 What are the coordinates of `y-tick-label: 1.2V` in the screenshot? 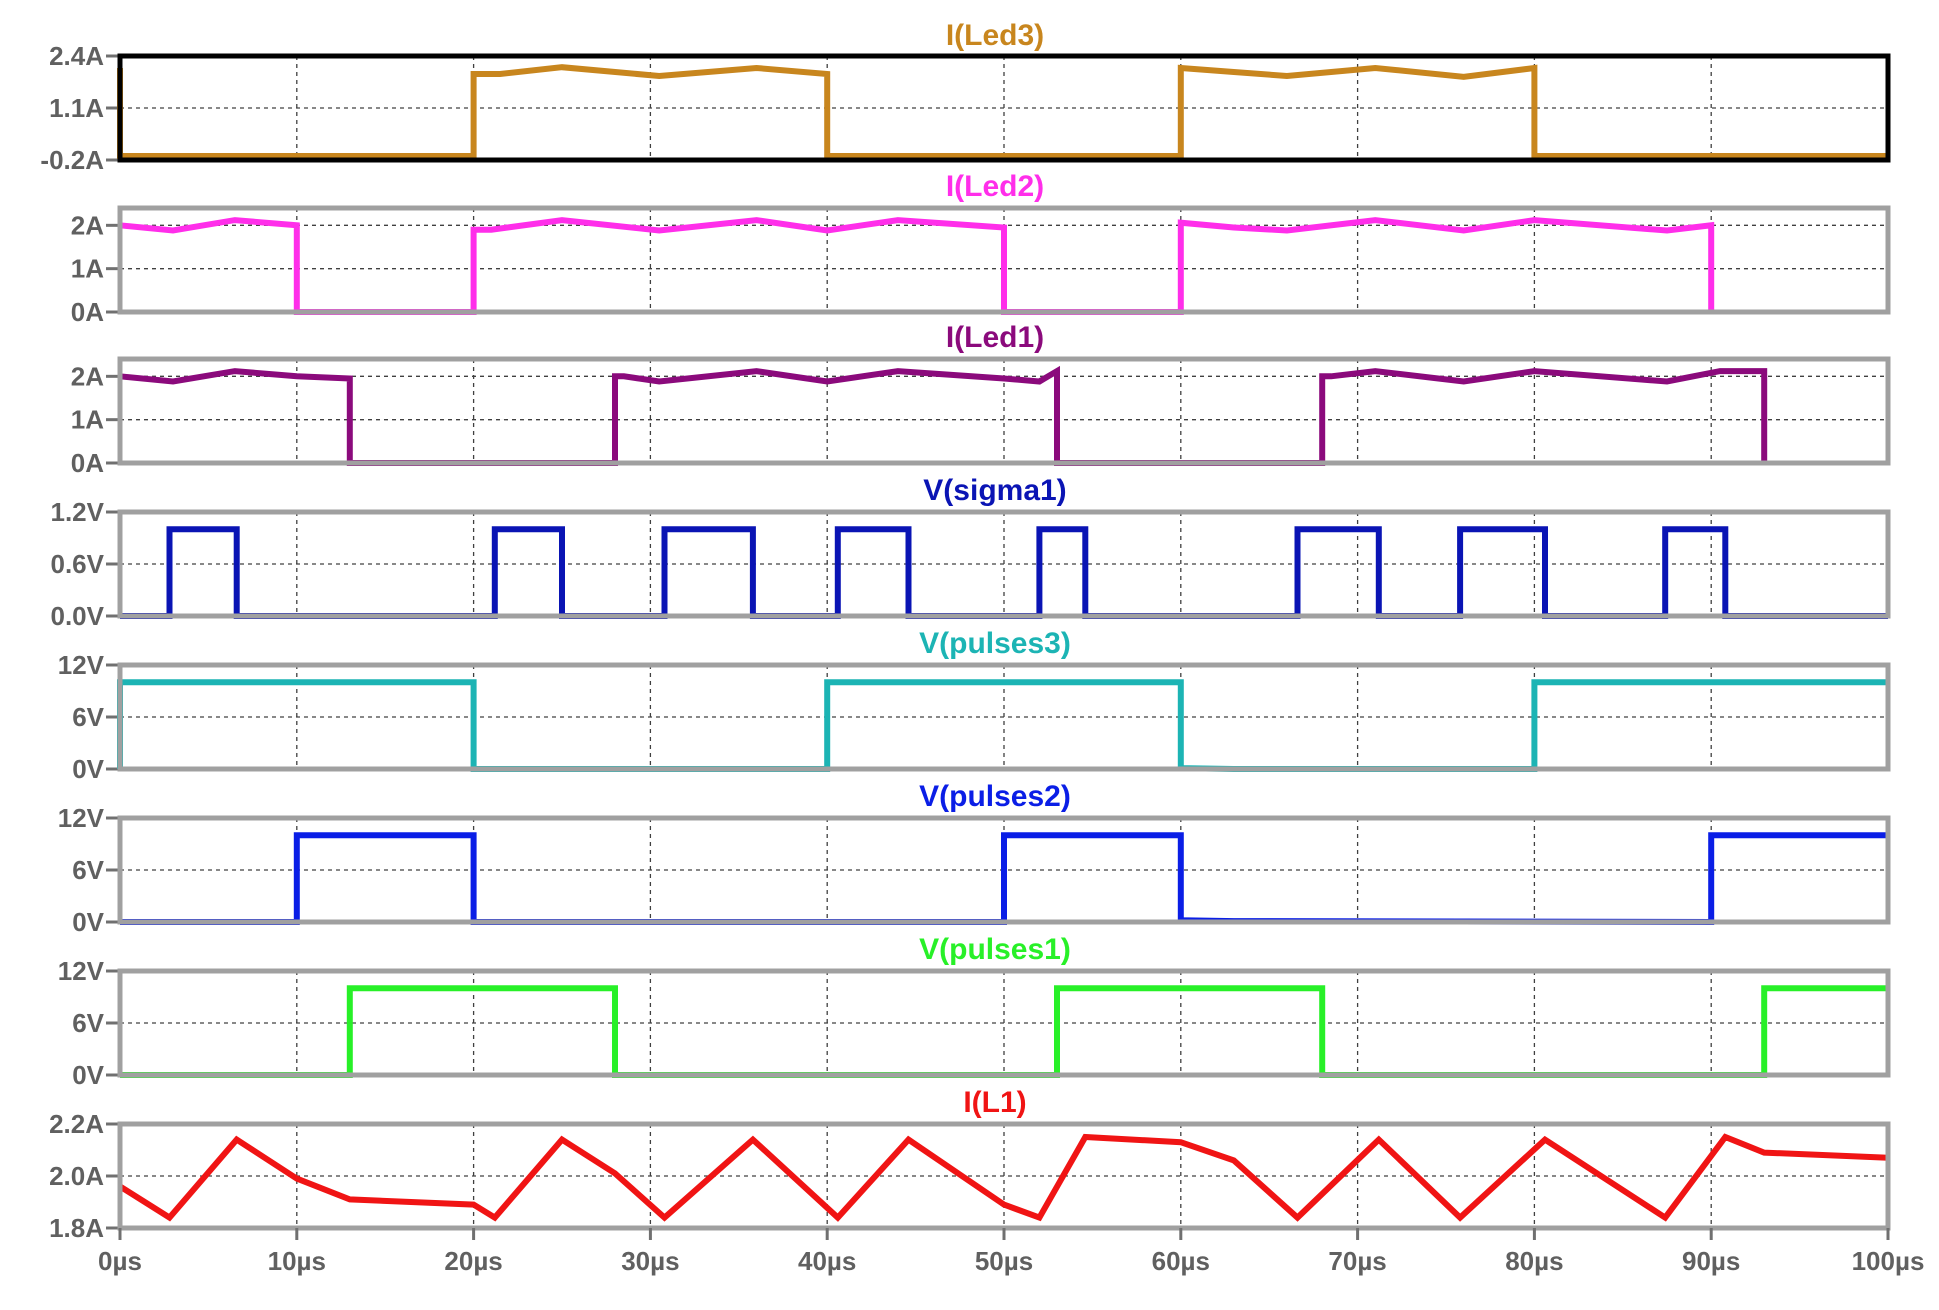 It's located at (78, 512).